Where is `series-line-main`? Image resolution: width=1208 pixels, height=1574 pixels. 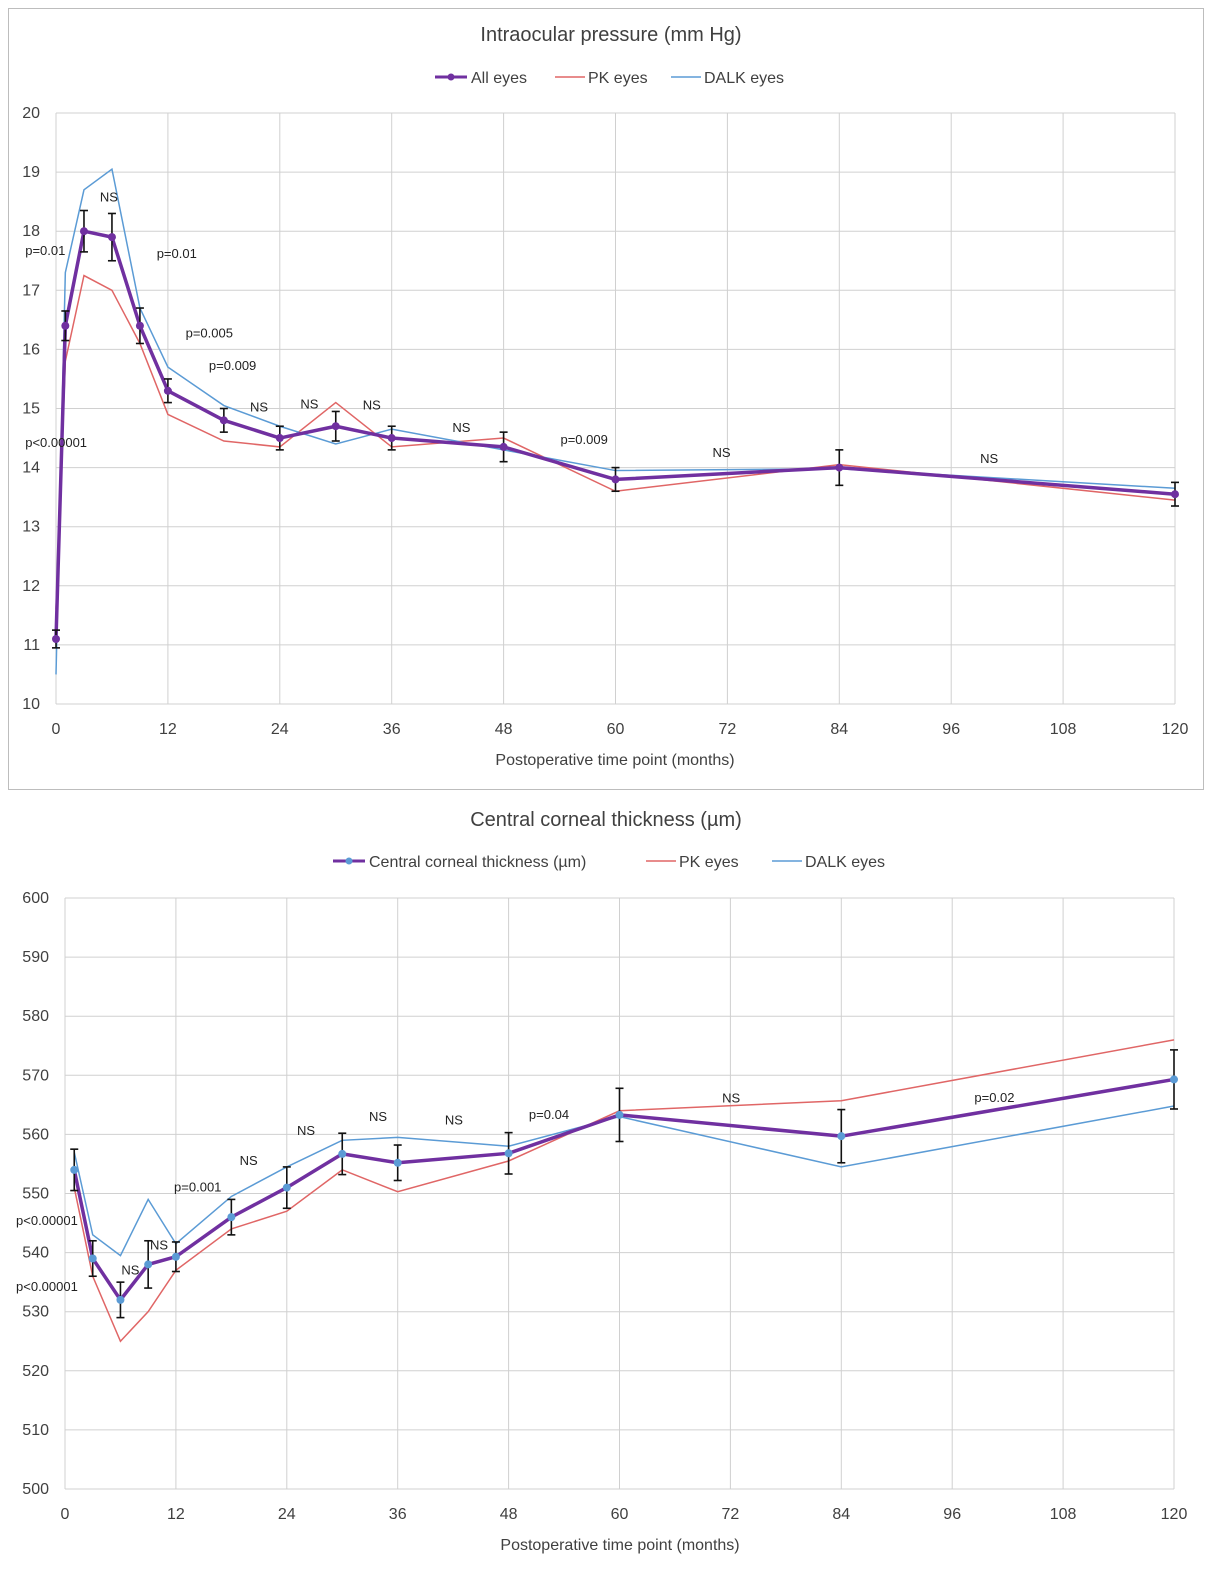
series-line-main is located at coordinates (623, 1189).